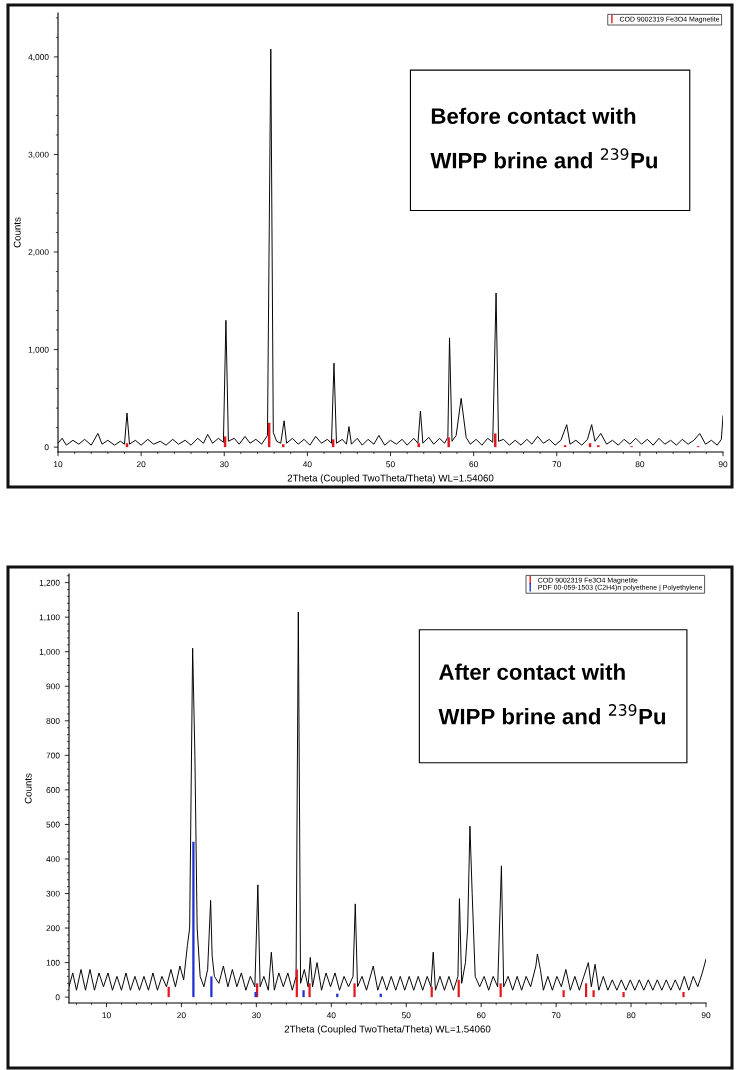  Describe the element at coordinates (552, 694) in the screenshot. I see `text: After contact with WIPP brine and $^{239}$Pu` at that location.